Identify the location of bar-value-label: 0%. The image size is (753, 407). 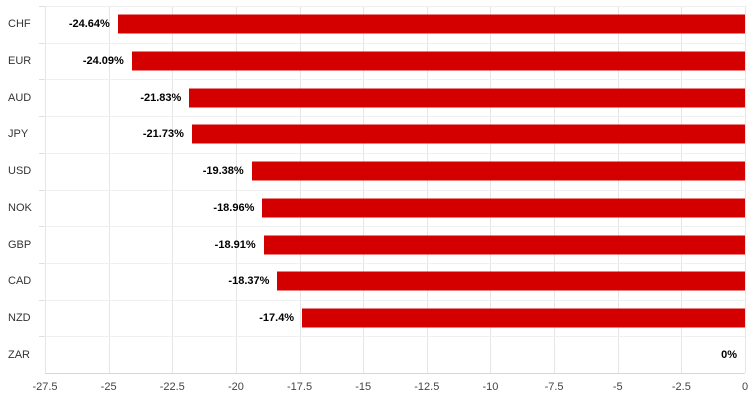
(729, 354).